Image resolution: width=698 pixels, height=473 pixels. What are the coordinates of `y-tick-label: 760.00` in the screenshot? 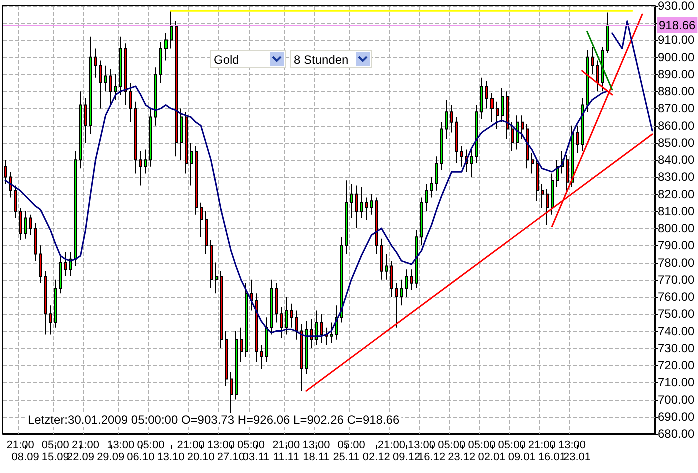 It's located at (677, 297).